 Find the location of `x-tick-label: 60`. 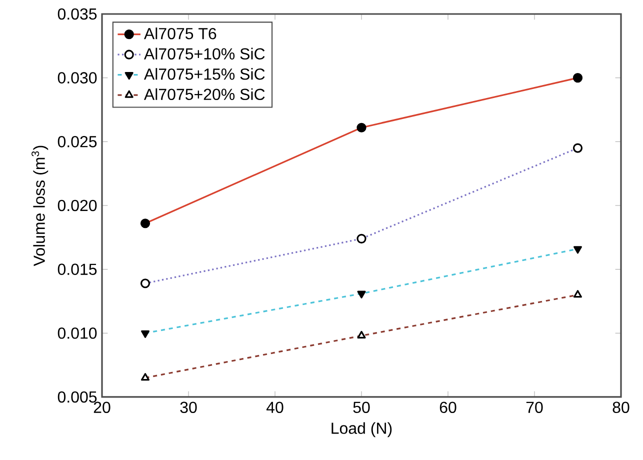

x-tick-label: 60 is located at coordinates (448, 408).